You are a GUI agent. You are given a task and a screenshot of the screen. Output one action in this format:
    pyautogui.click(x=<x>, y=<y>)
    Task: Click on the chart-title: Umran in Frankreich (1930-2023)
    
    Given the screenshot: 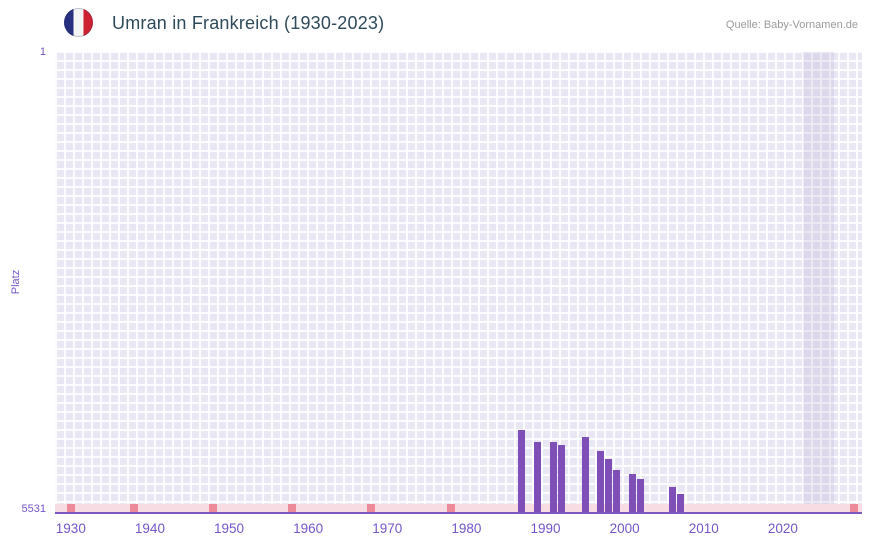 What is the action you would take?
    pyautogui.click(x=248, y=23)
    